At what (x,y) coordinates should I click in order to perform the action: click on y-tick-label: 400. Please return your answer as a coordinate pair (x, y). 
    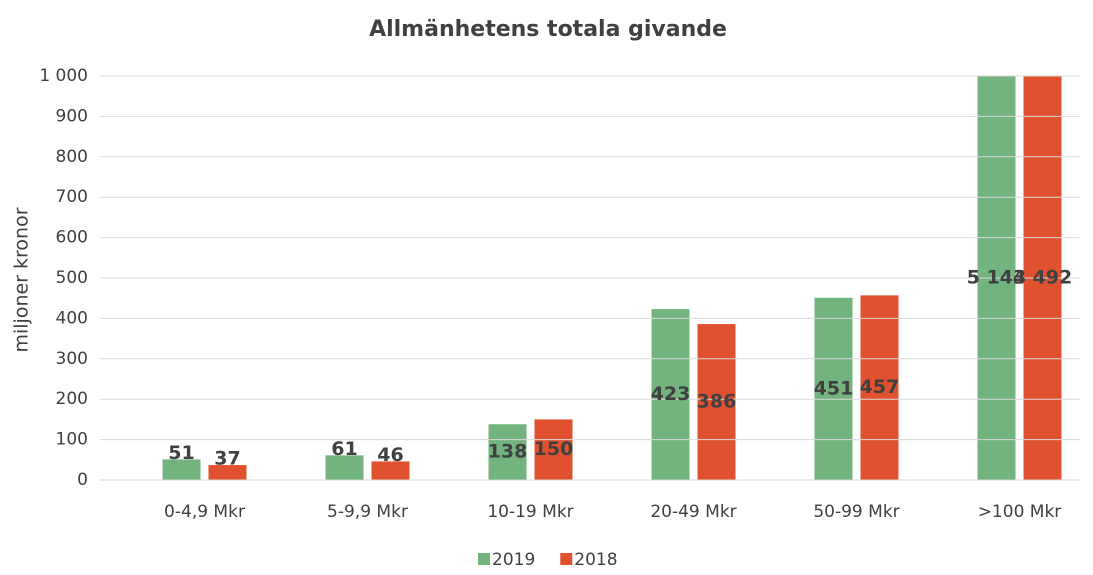
    Looking at the image, I should click on (72, 318).